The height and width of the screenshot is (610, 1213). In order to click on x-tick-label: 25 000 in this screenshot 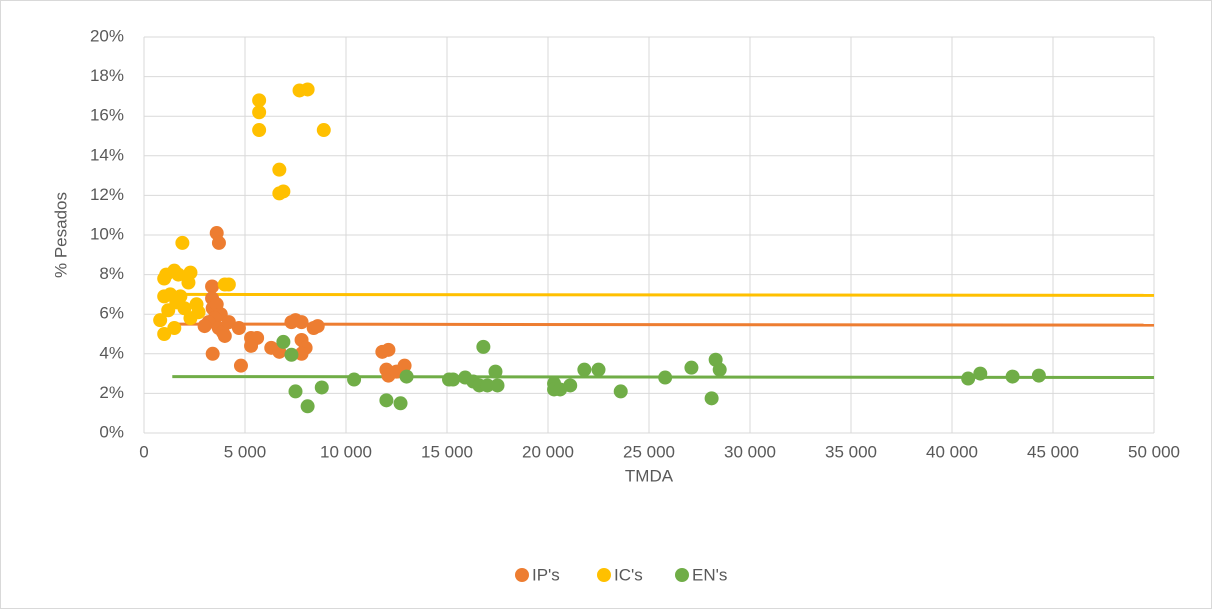, I will do `click(649, 451)`.